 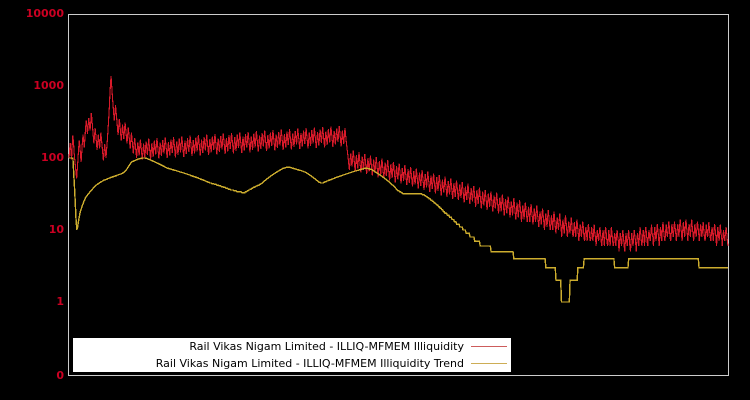 What do you see at coordinates (52, 157) in the screenshot?
I see `y-tick-label: 100` at bounding box center [52, 157].